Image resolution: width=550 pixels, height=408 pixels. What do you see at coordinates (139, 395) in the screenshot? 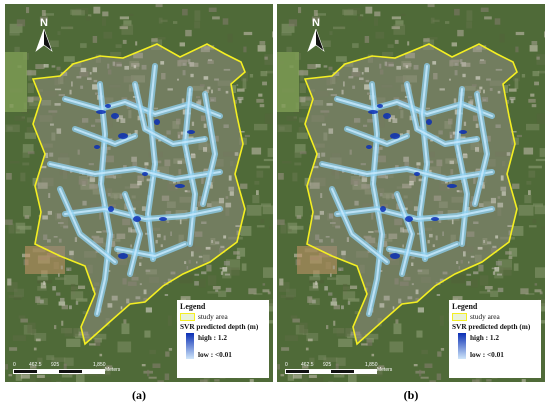
I see `panel-caption-a: (a)` at bounding box center [139, 395].